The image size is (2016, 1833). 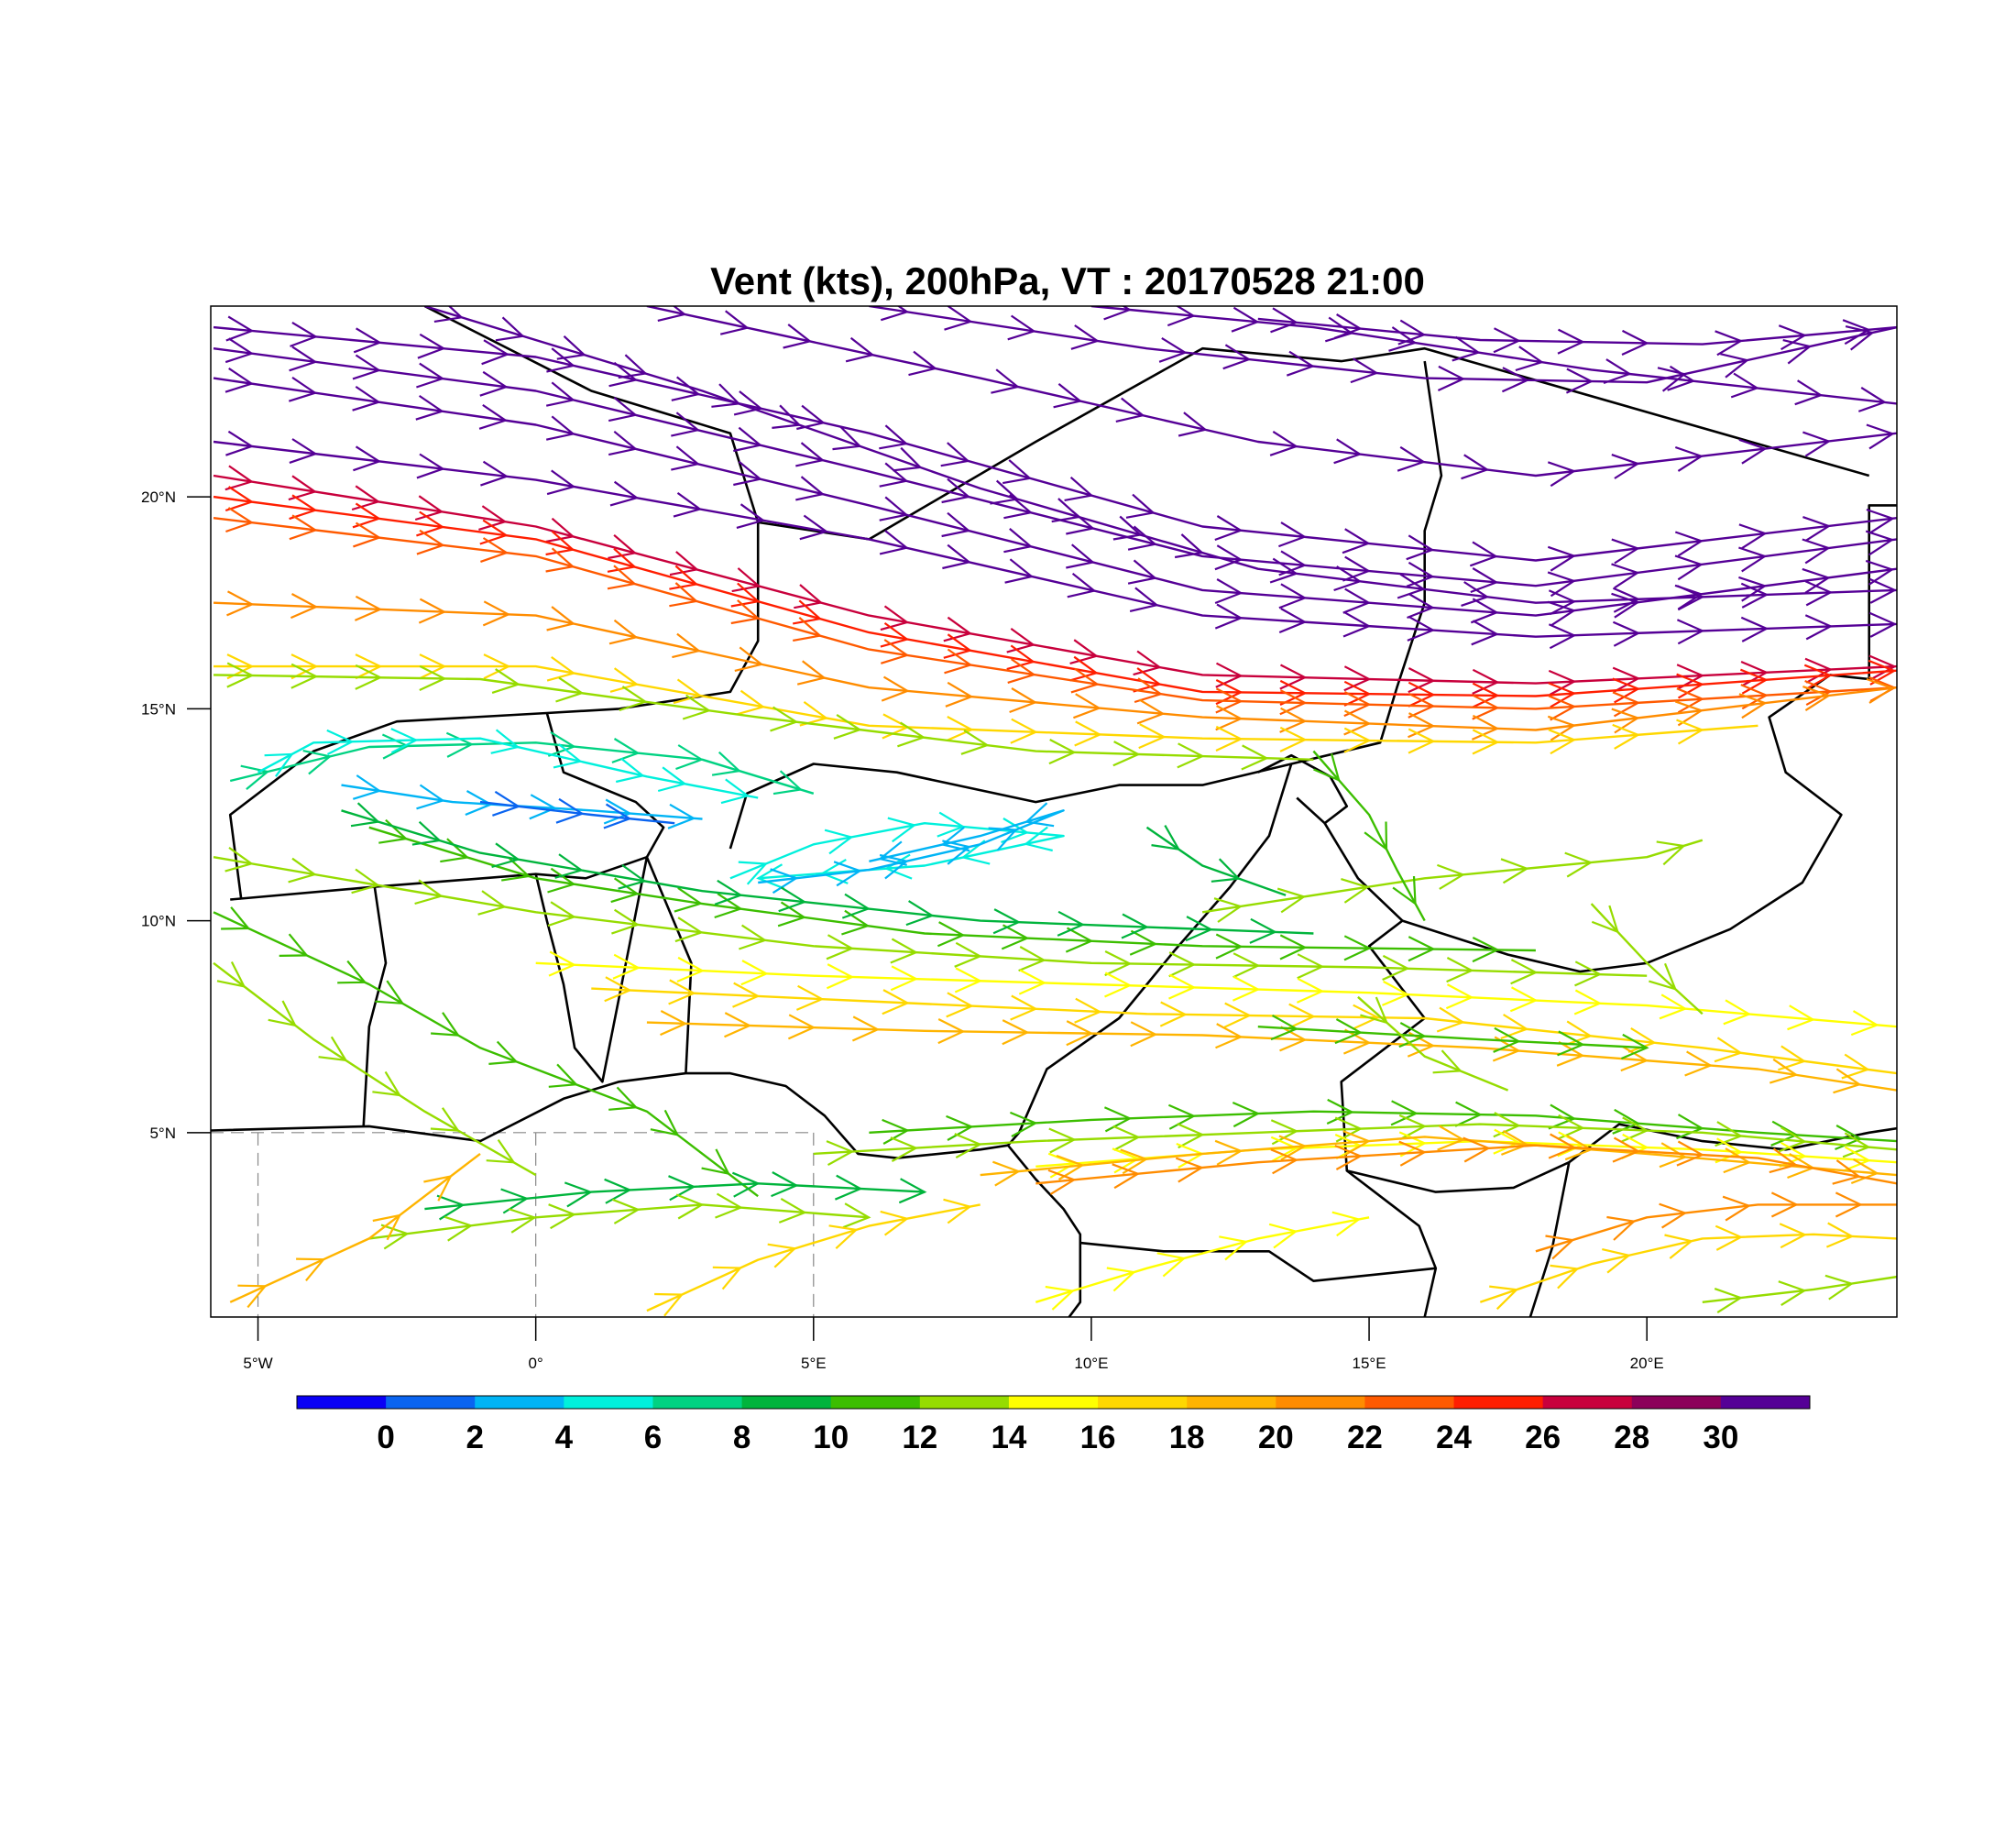 What do you see at coordinates (385, 1437) in the screenshot?
I see `colorbar-label: 0` at bounding box center [385, 1437].